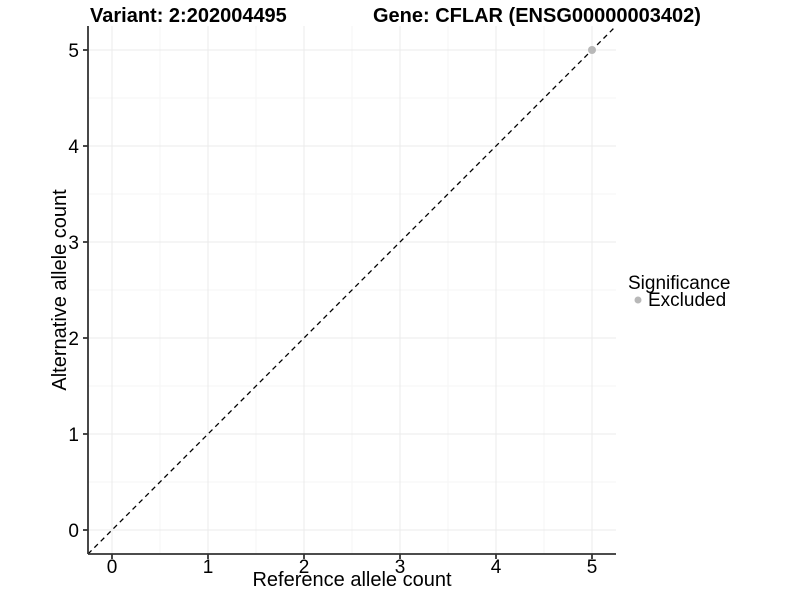 Image resolution: width=800 pixels, height=600 pixels. I want to click on x-axis-title: Reference allele count, so click(351, 580).